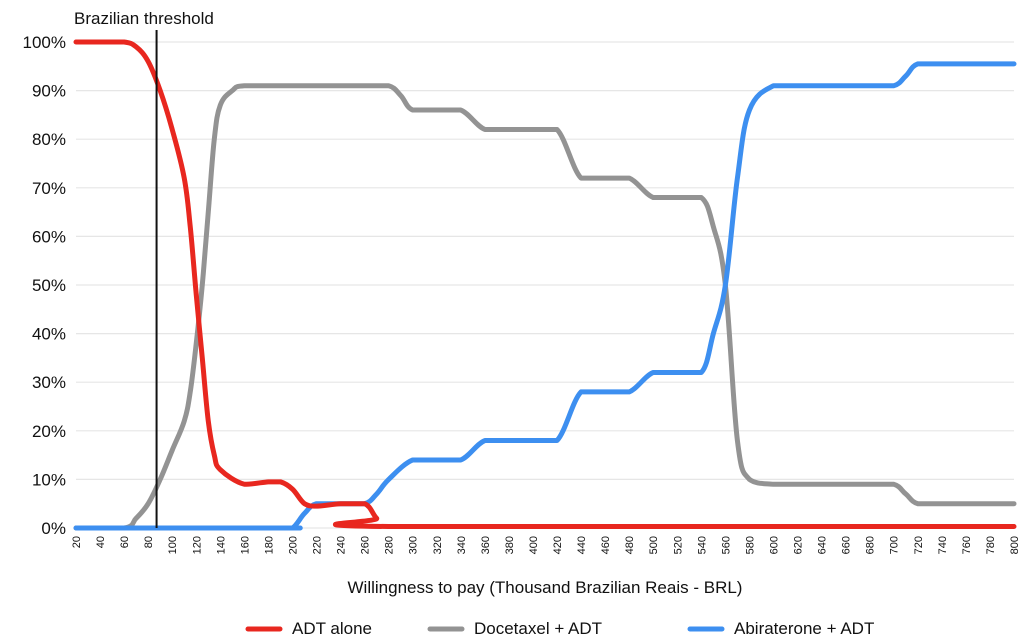 Image resolution: width=1024 pixels, height=638 pixels. I want to click on x-tick-label: 20, so click(77, 542).